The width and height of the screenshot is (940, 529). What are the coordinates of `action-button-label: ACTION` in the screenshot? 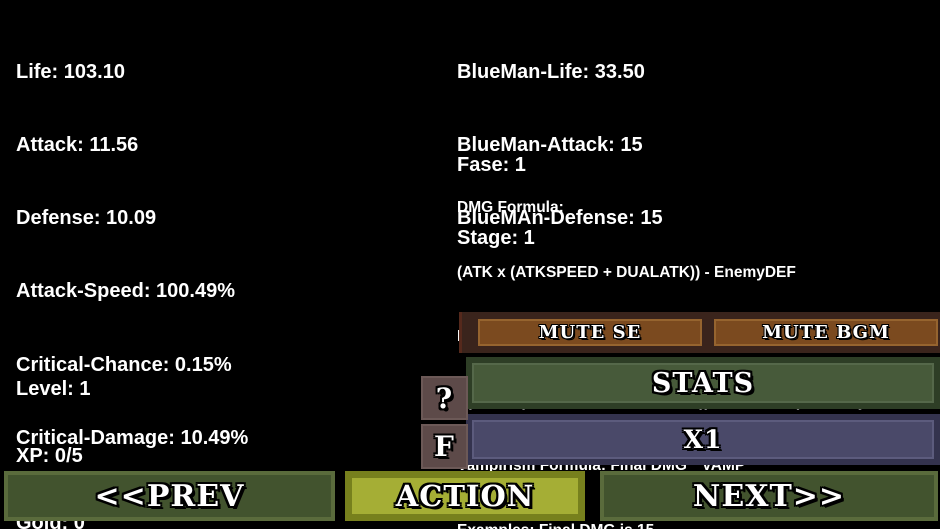 It's located at (465, 496).